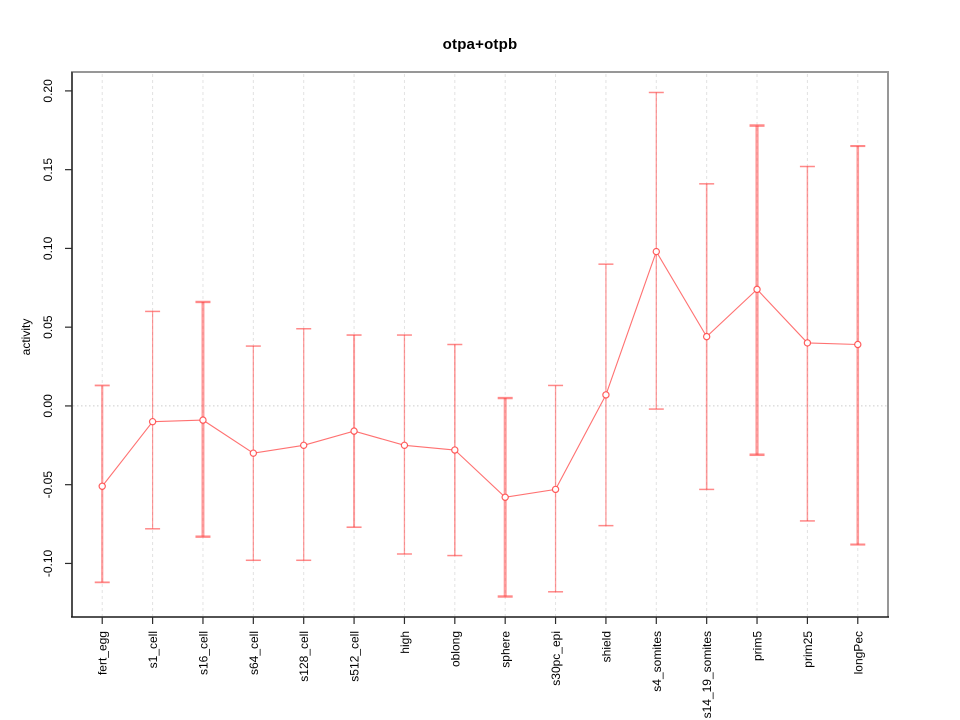  Describe the element at coordinates (48, 406) in the screenshot. I see `y-tick-label-0.00: 0.00` at that location.